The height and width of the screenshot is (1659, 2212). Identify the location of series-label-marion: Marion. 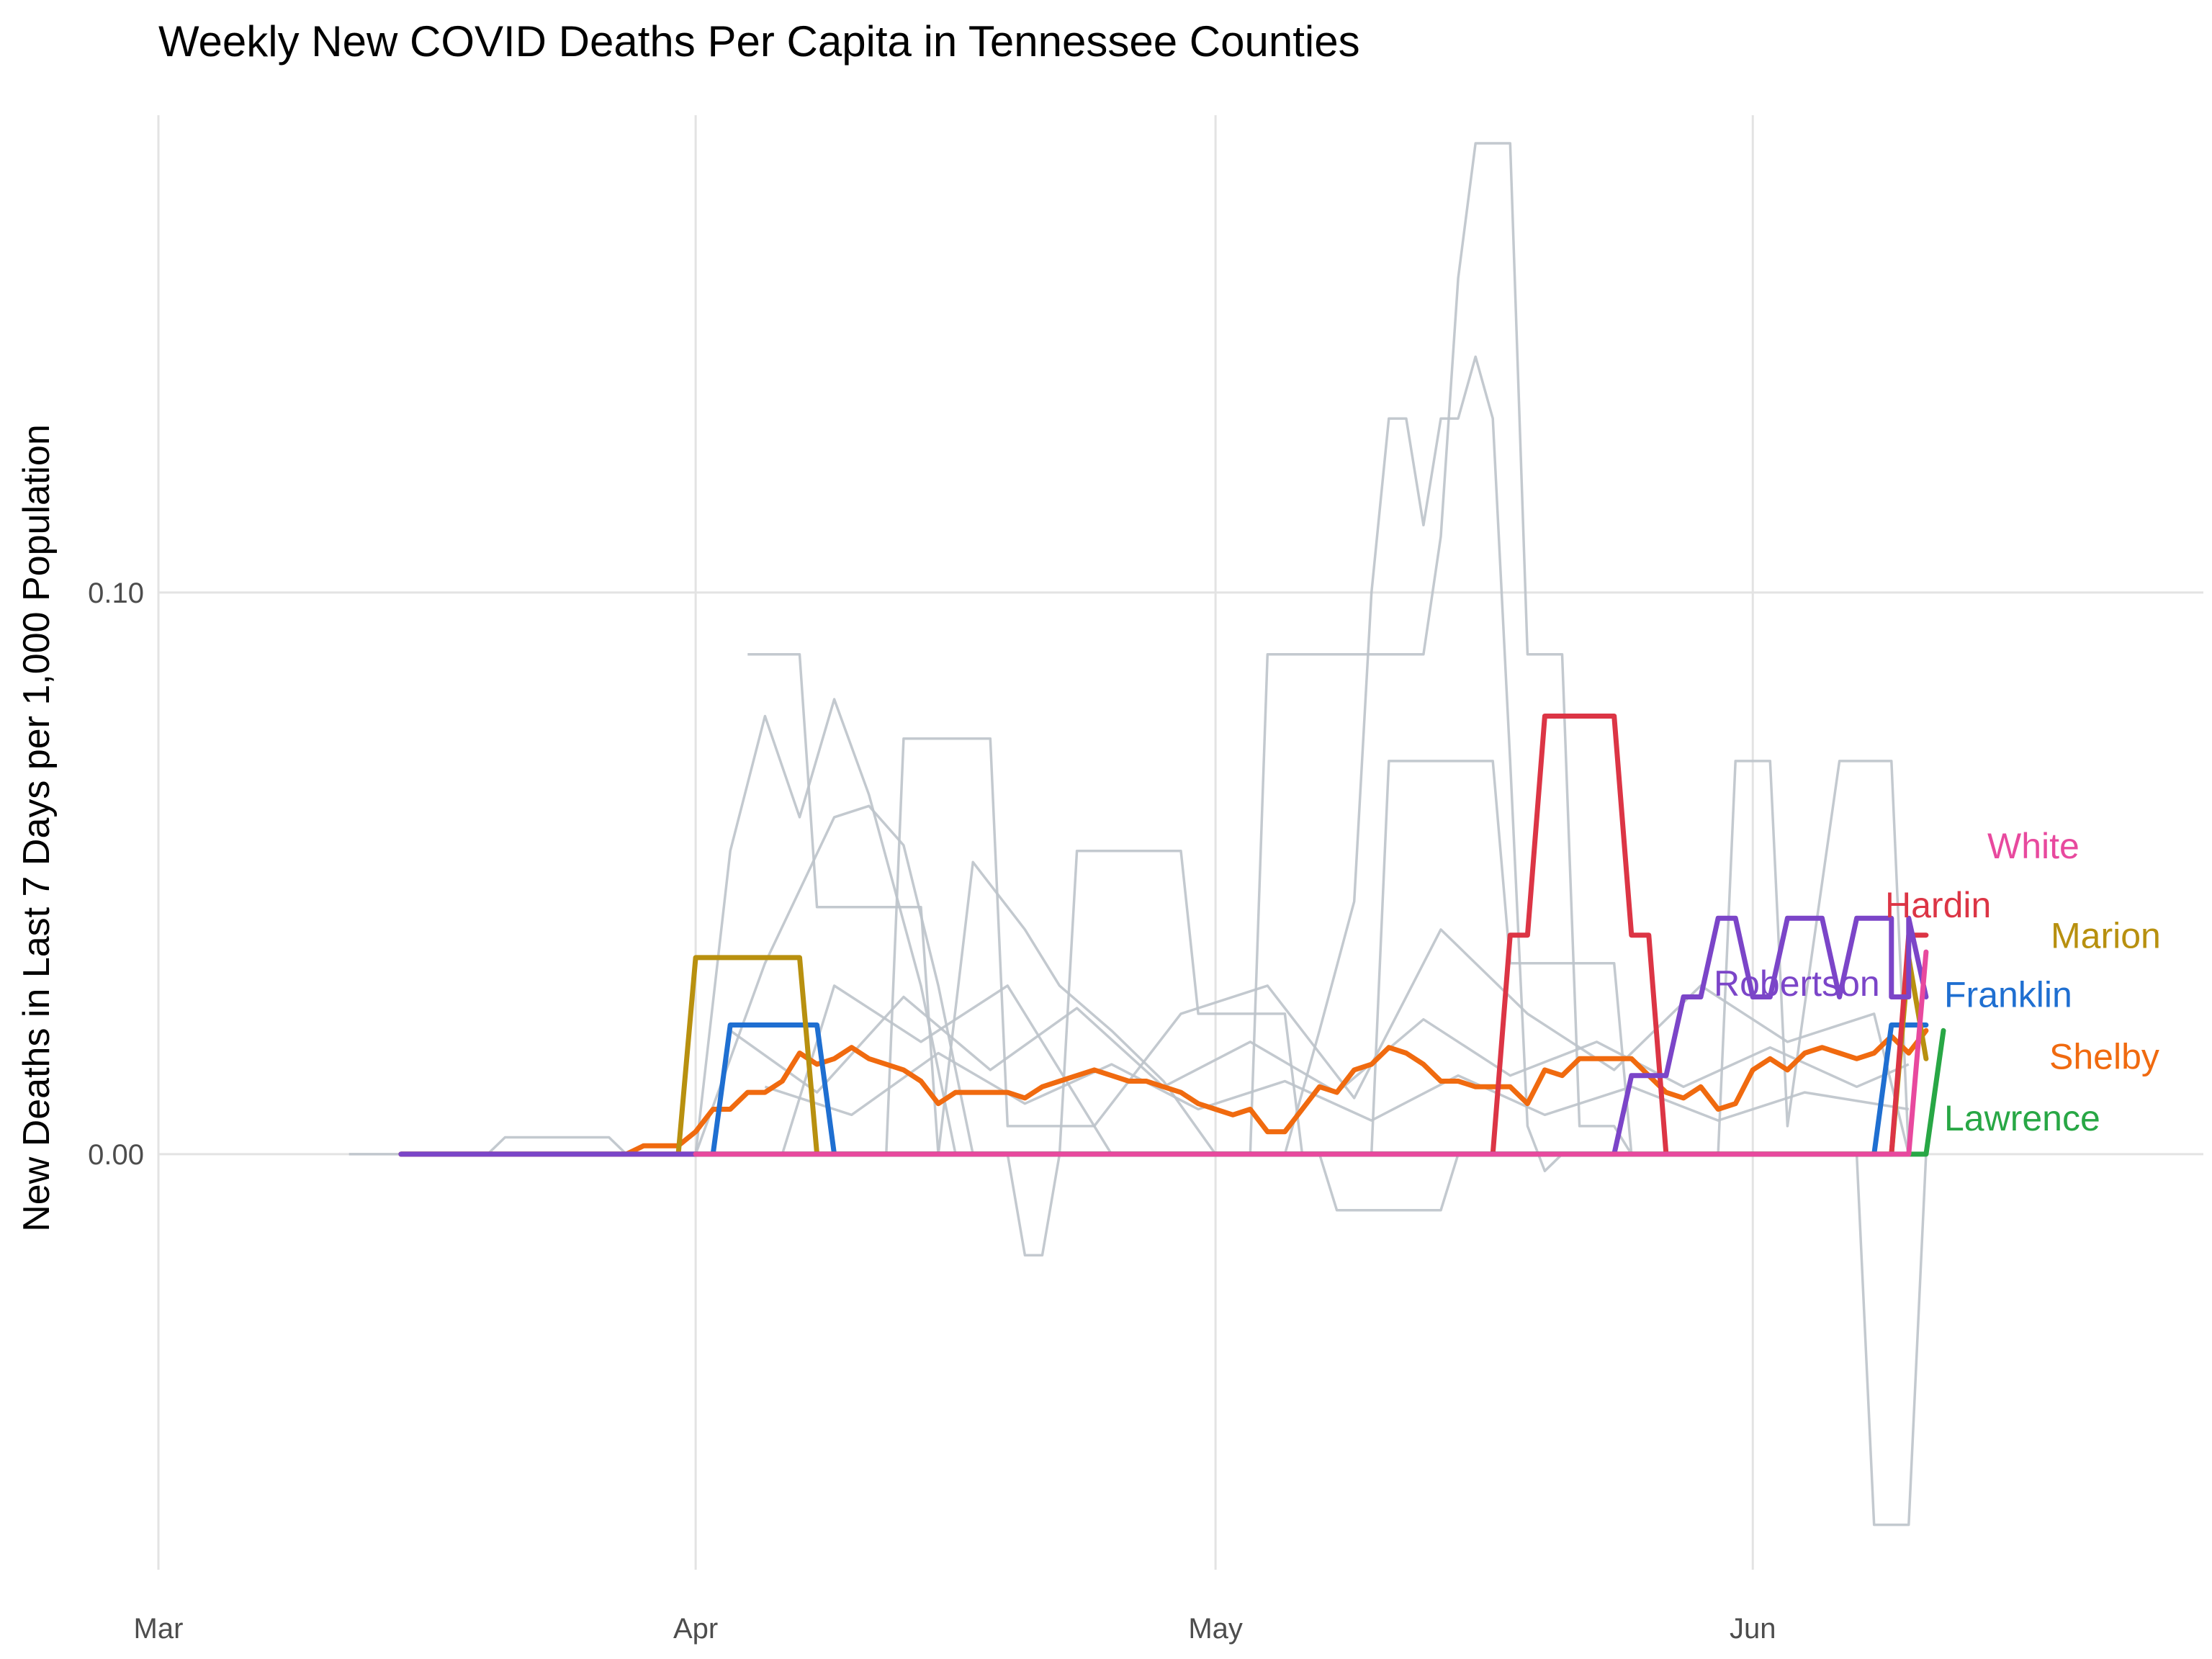
(2106, 936).